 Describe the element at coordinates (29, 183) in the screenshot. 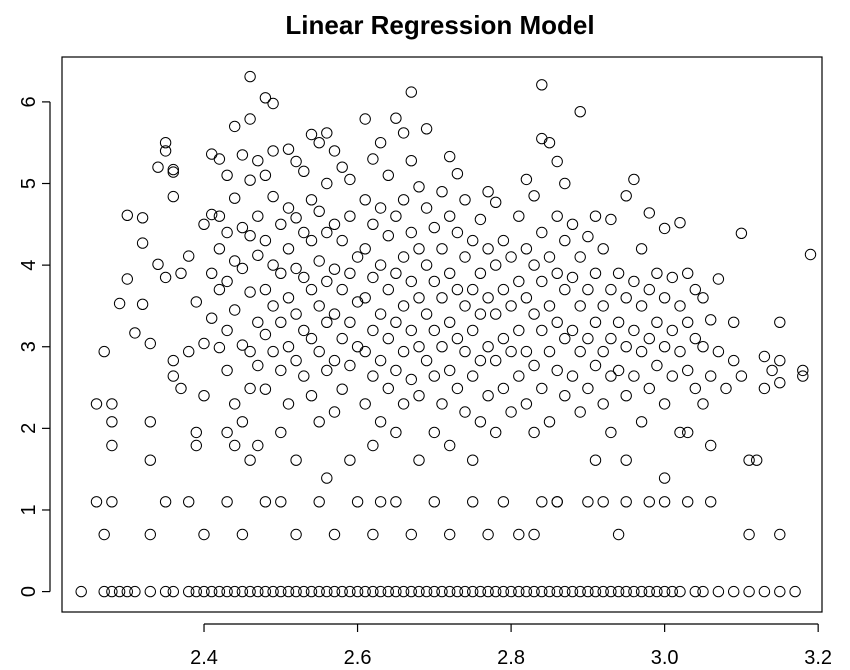

I see `y-tick-label: 5` at that location.